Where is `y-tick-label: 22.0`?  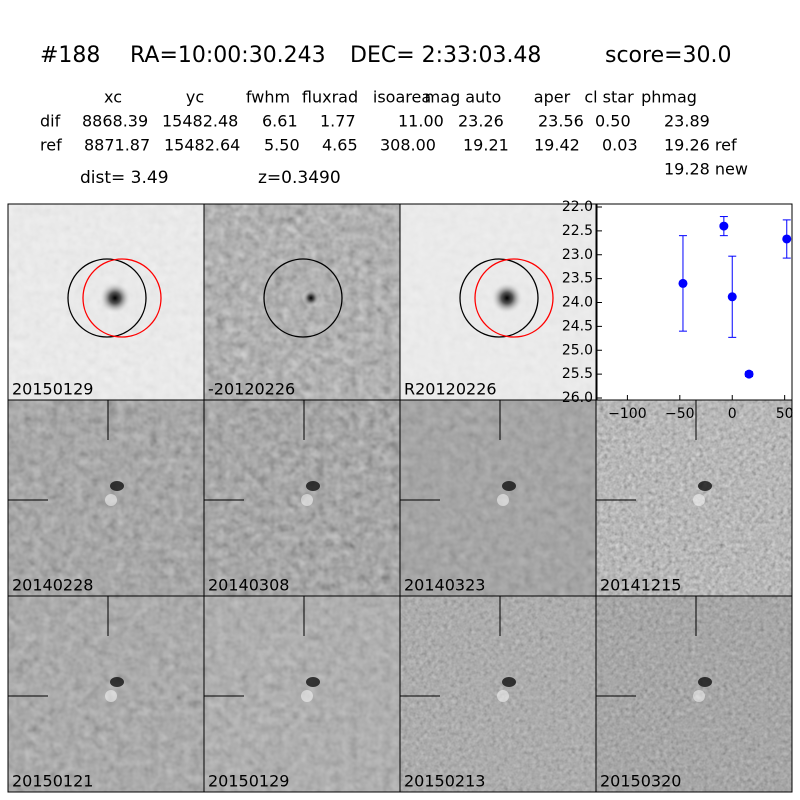 y-tick-label: 22.0 is located at coordinates (577, 207).